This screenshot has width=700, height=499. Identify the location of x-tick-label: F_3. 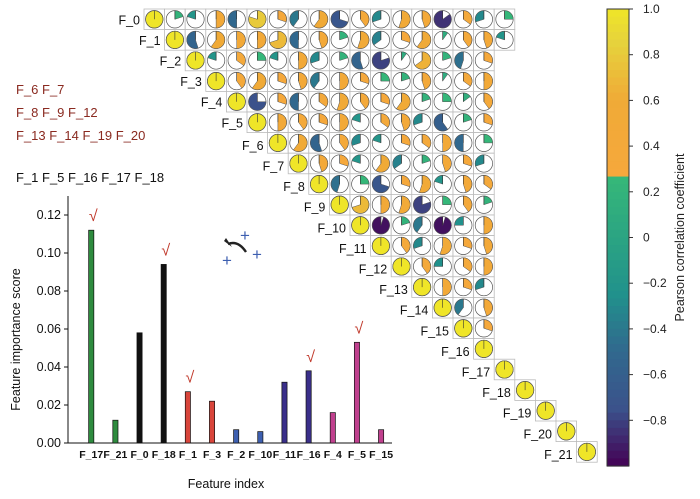
(212, 455).